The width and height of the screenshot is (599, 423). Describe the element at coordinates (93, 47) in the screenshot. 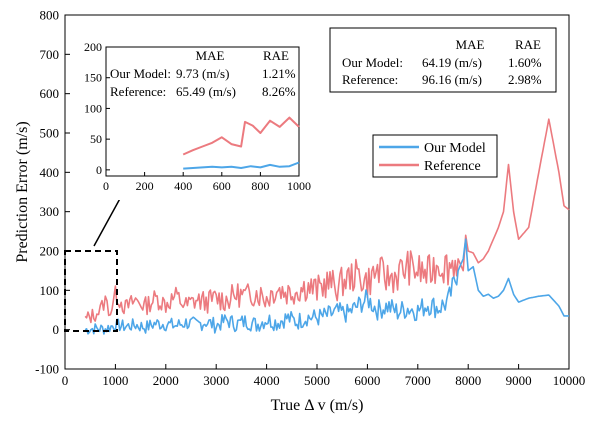

I see `inset-y-tick-label: 200` at that location.